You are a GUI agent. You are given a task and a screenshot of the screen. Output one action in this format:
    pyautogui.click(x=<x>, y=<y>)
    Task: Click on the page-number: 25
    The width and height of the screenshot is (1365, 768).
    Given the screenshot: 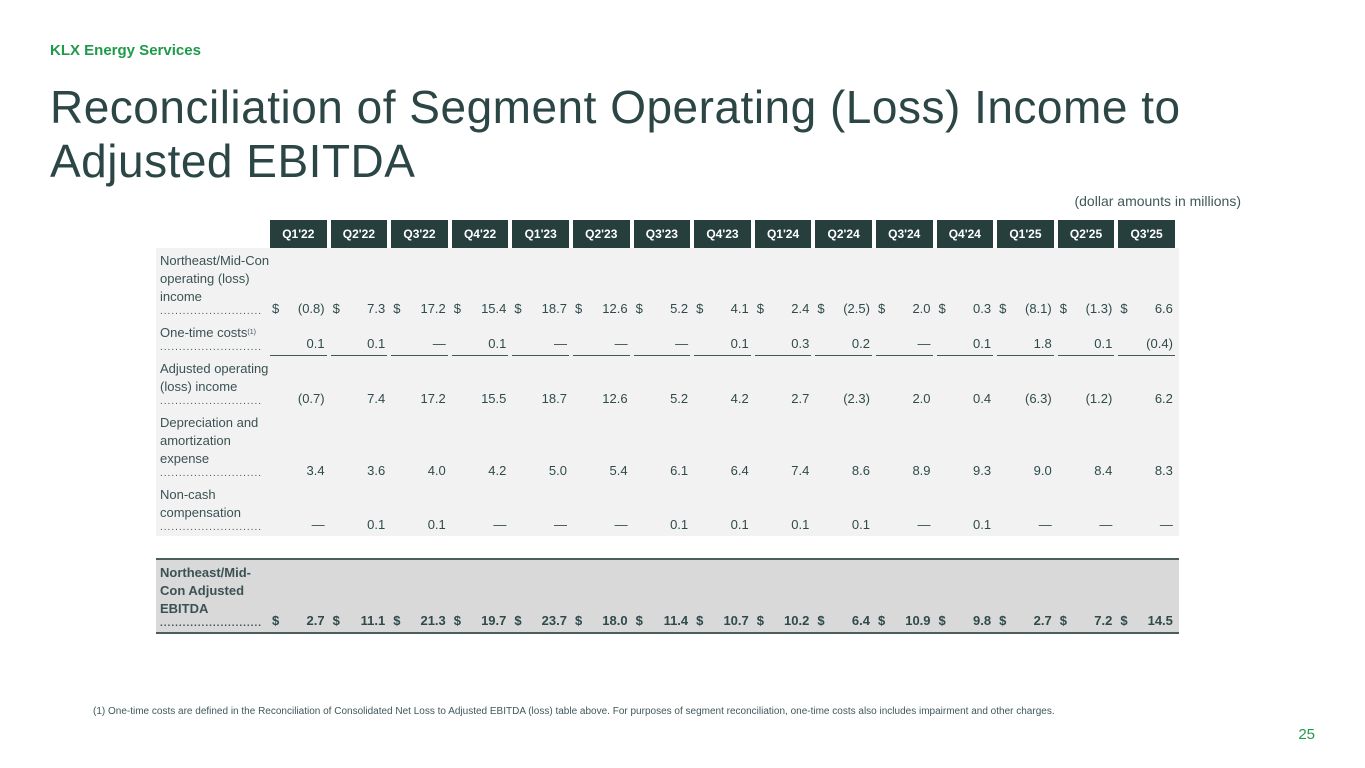 What is the action you would take?
    pyautogui.click(x=1306, y=734)
    